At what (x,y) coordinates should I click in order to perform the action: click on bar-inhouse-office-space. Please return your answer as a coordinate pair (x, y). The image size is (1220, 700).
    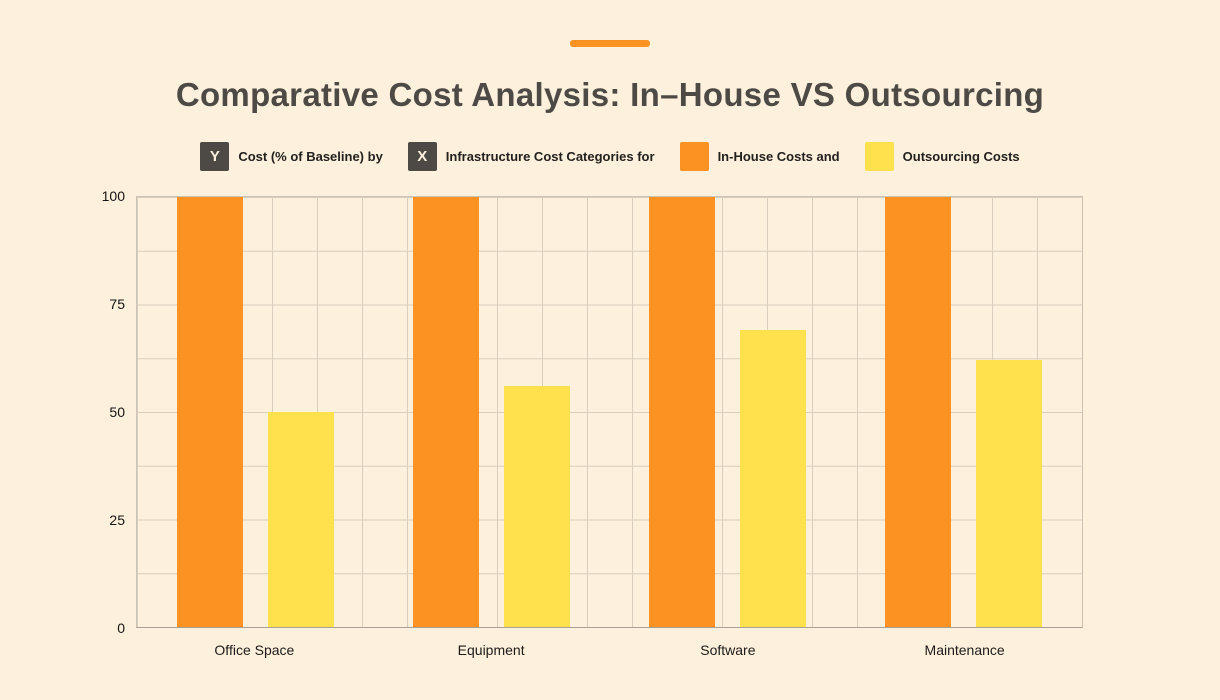
    Looking at the image, I should click on (209, 412).